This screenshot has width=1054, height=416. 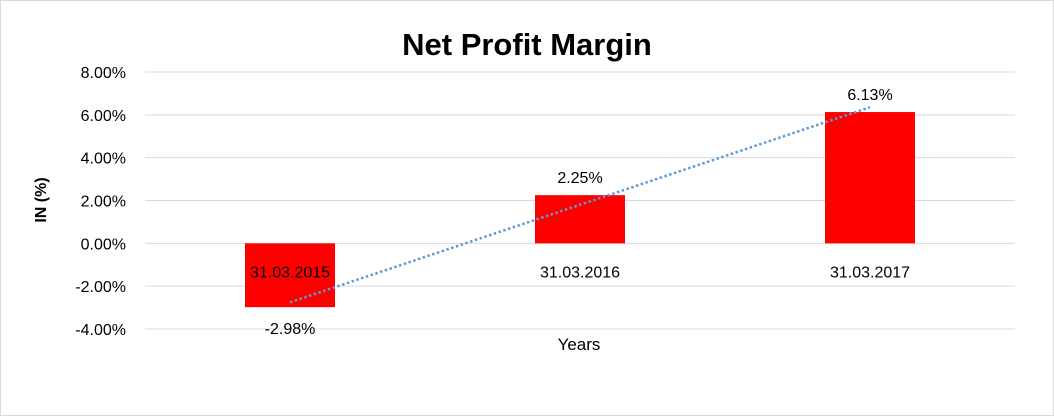 I want to click on x-tick-label: 31.03.2015, so click(x=290, y=272).